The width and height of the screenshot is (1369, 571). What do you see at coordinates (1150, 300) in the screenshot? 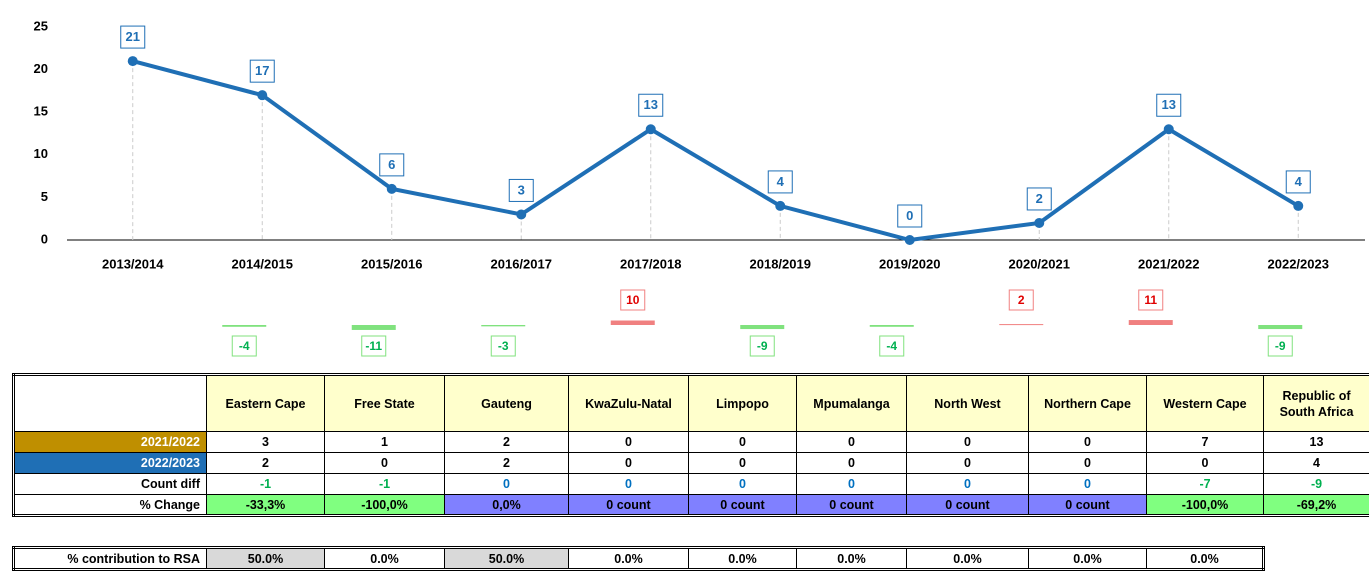
I see `change-label: 11` at bounding box center [1150, 300].